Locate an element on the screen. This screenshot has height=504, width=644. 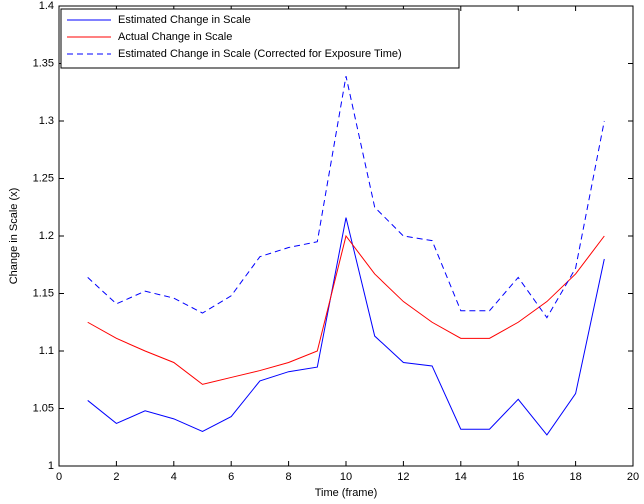
y-tick-label: 1.15 is located at coordinates (43, 293).